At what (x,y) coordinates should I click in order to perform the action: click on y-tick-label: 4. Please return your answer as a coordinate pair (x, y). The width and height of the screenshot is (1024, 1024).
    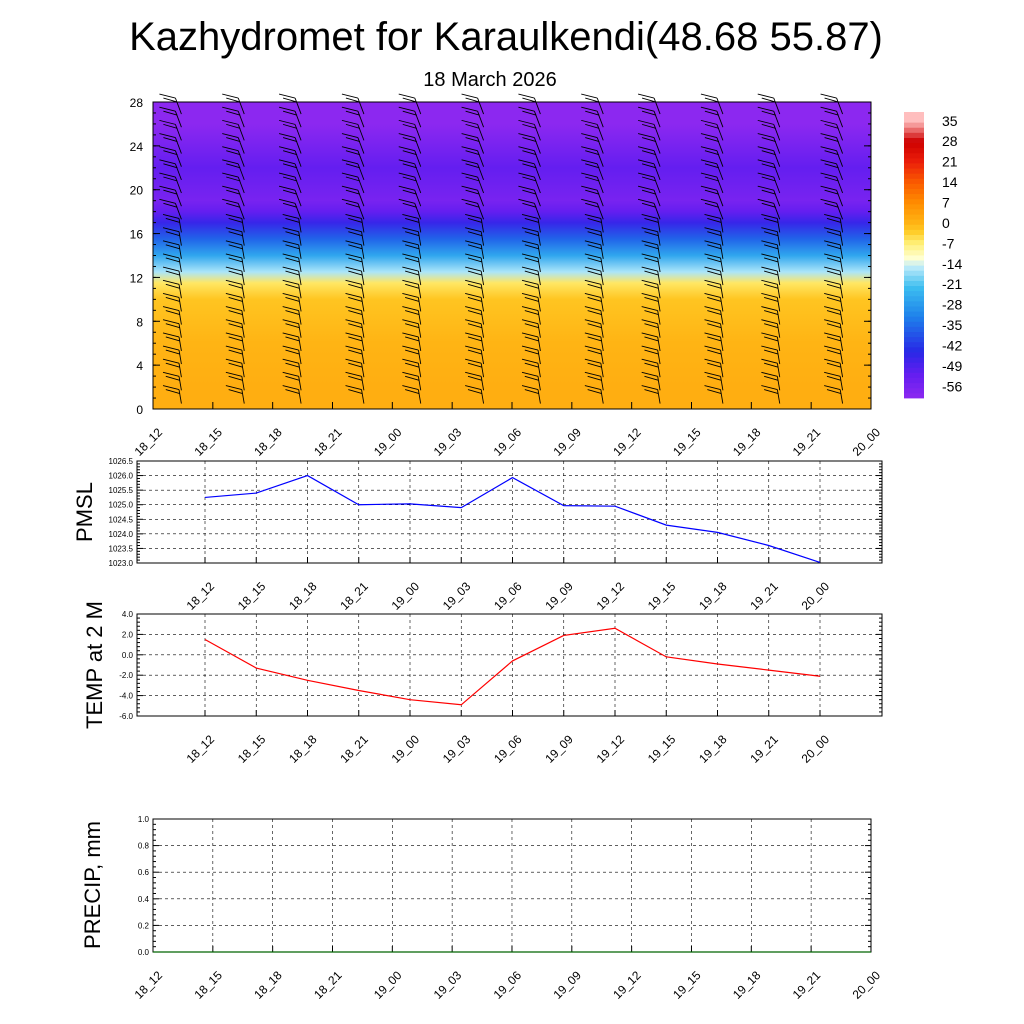
    Looking at the image, I should click on (139, 366).